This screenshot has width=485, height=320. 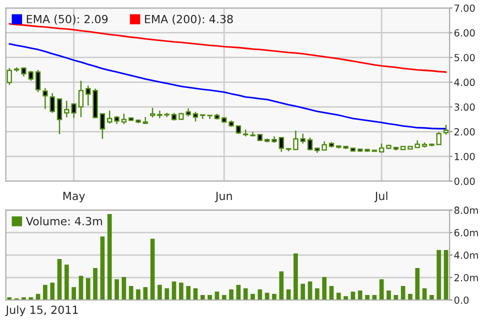 I want to click on legend-label: EMA (50): 2.09, so click(x=67, y=19).